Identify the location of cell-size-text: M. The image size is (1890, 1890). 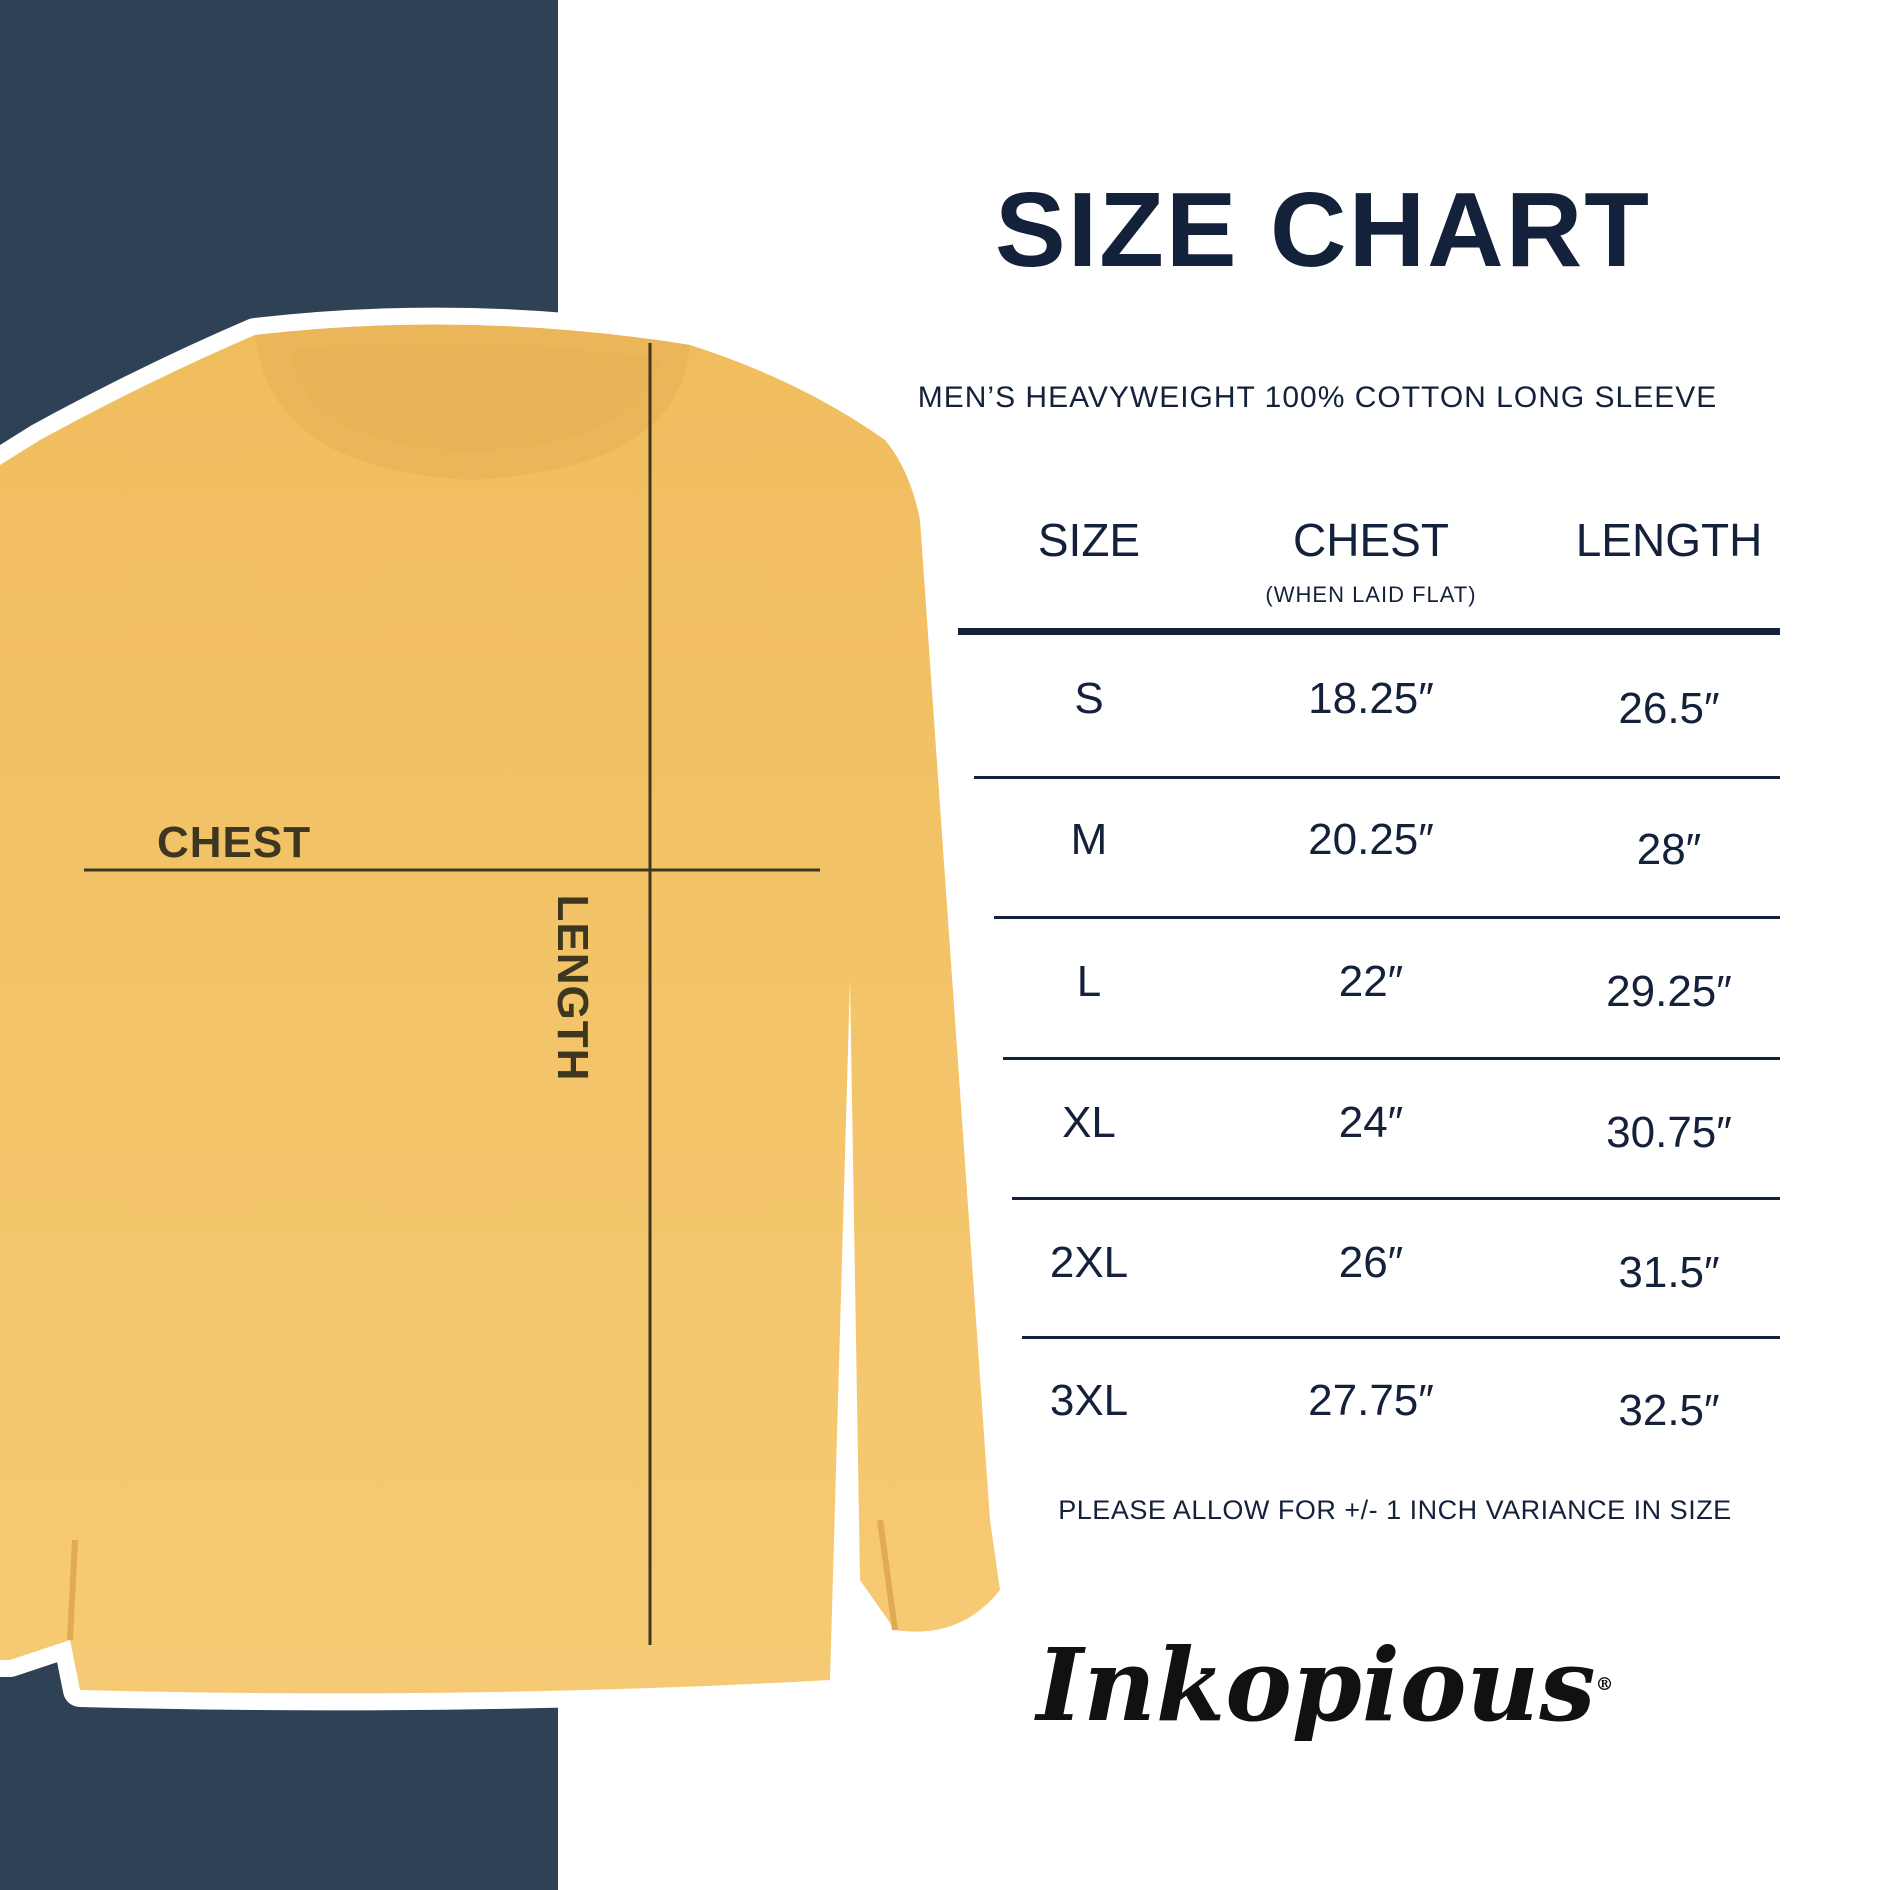
(1089, 839).